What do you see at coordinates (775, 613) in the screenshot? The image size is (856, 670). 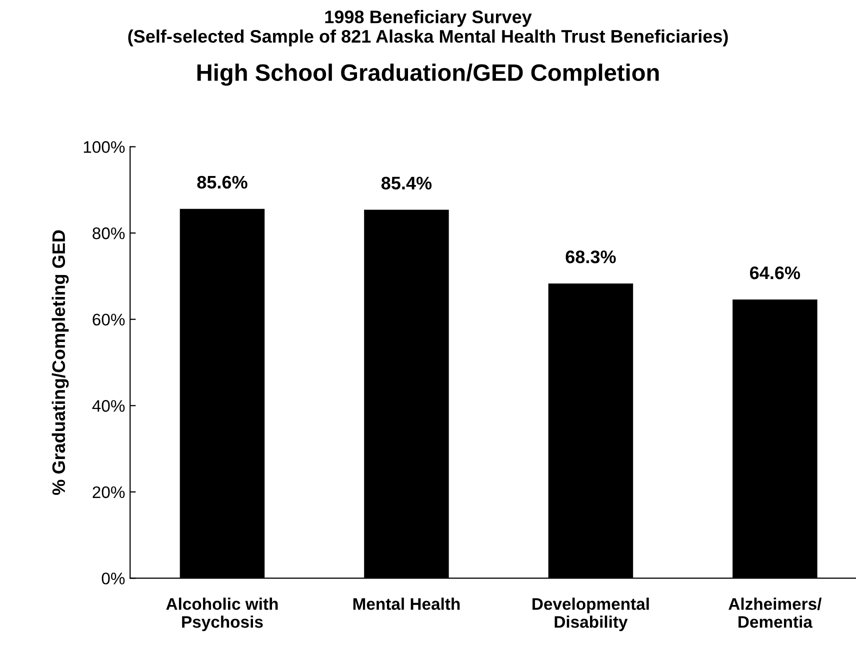 I see `x-tick-label: Alzheimers/ Dementia` at bounding box center [775, 613].